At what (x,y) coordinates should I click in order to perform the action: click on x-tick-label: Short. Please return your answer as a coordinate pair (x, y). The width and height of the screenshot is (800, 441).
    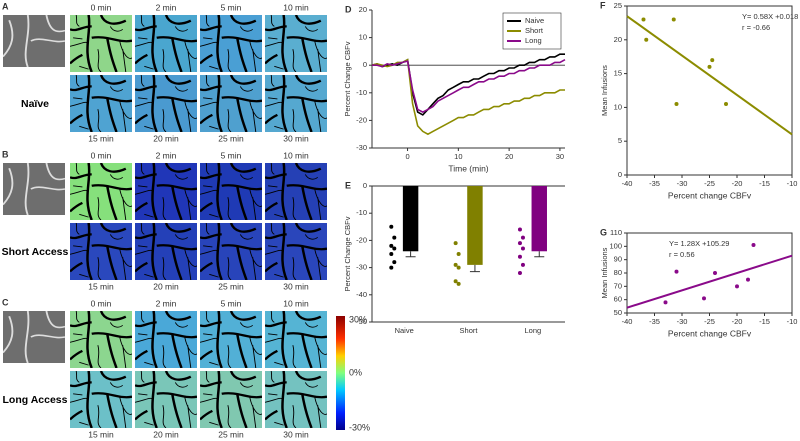
    Looking at the image, I should click on (469, 330).